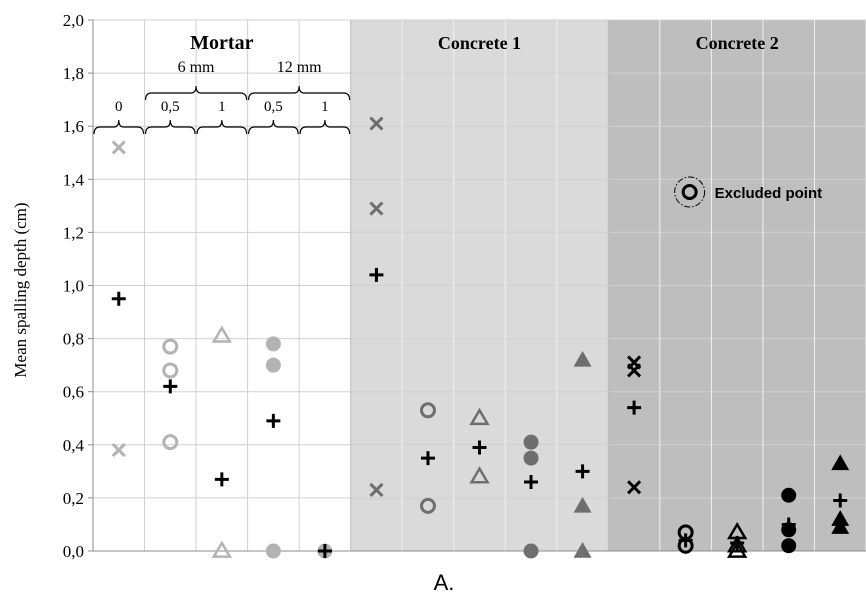 The width and height of the screenshot is (866, 598). I want to click on y-tick-label: 1,4, so click(74, 179).